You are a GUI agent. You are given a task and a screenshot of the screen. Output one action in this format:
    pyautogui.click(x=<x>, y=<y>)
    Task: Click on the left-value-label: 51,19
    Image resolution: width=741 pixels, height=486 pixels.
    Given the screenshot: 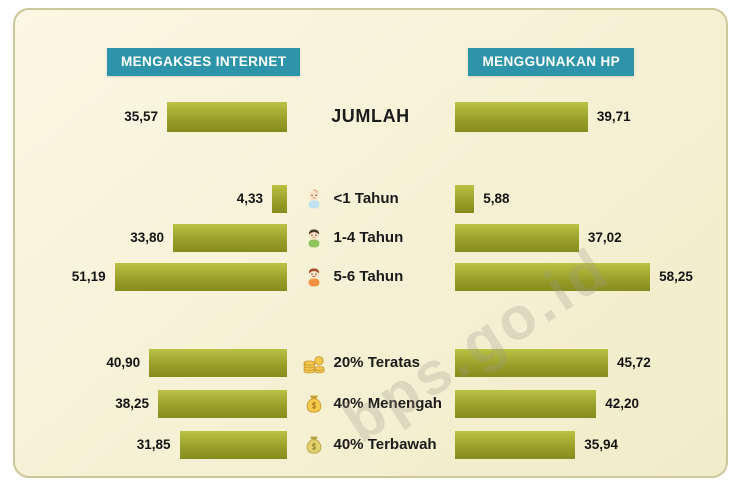 What is the action you would take?
    pyautogui.click(x=88, y=276)
    